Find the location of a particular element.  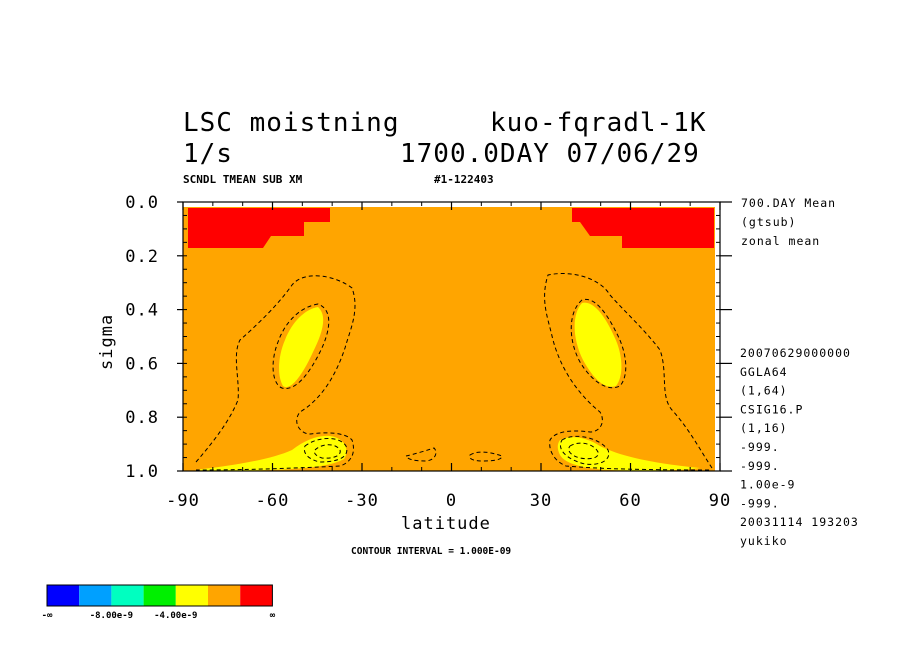

contour-left-inner is located at coordinates (301, 346).